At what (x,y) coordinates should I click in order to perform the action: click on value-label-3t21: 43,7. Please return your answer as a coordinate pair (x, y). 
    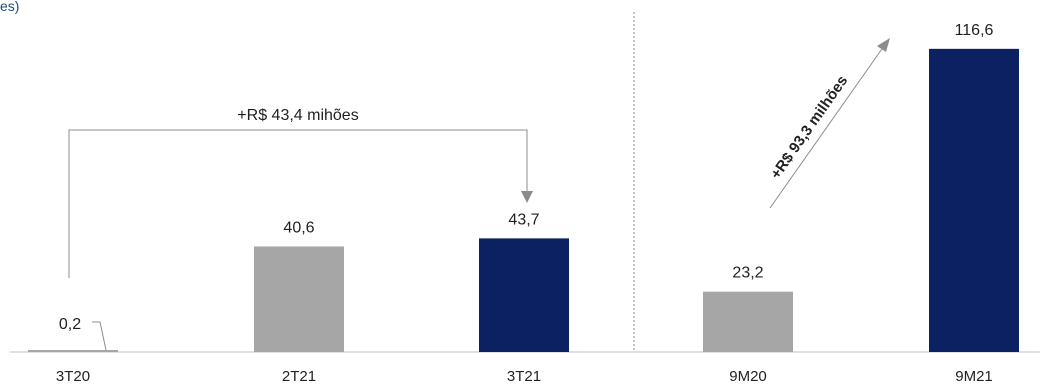
    Looking at the image, I should click on (523, 219).